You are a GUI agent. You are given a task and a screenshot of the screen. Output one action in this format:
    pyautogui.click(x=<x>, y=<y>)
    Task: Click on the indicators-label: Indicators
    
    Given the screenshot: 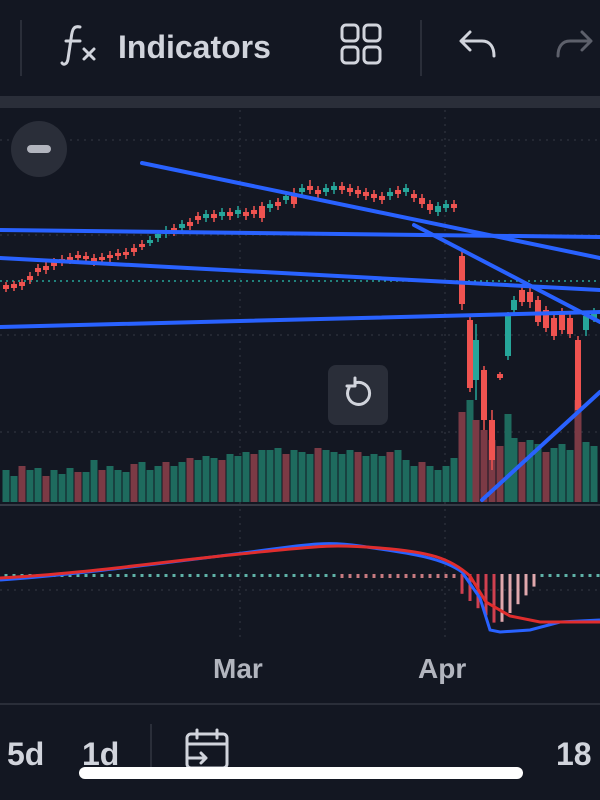 What is the action you would take?
    pyautogui.click(x=194, y=46)
    